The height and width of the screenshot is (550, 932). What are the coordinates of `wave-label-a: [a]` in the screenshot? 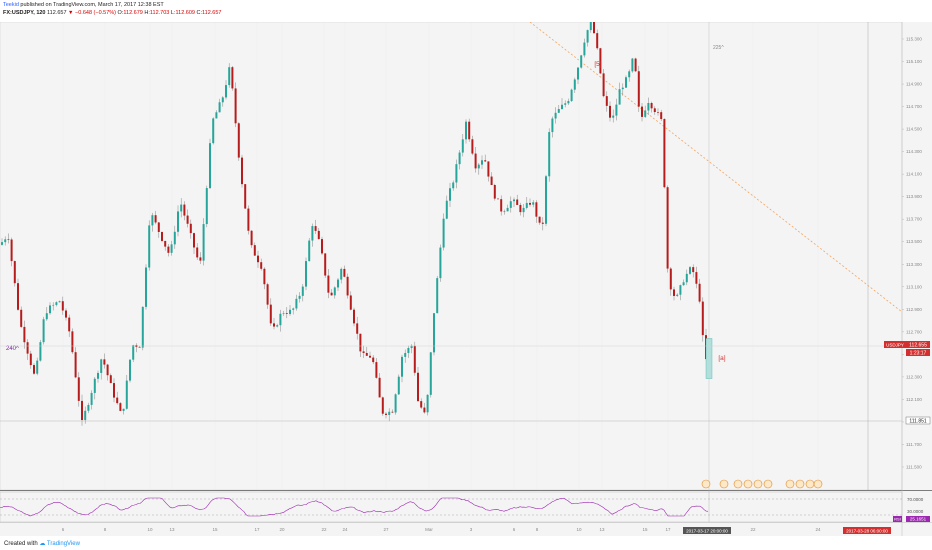 It's located at (721, 358).